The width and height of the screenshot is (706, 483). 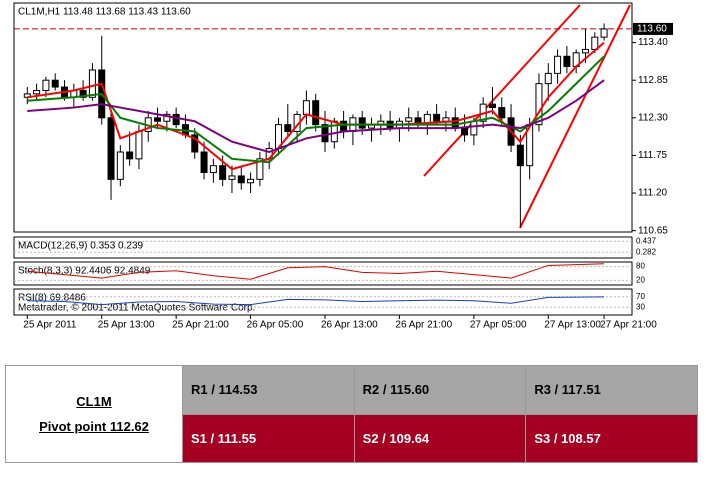 What do you see at coordinates (323, 247) in the screenshot?
I see `macd-panel` at bounding box center [323, 247].